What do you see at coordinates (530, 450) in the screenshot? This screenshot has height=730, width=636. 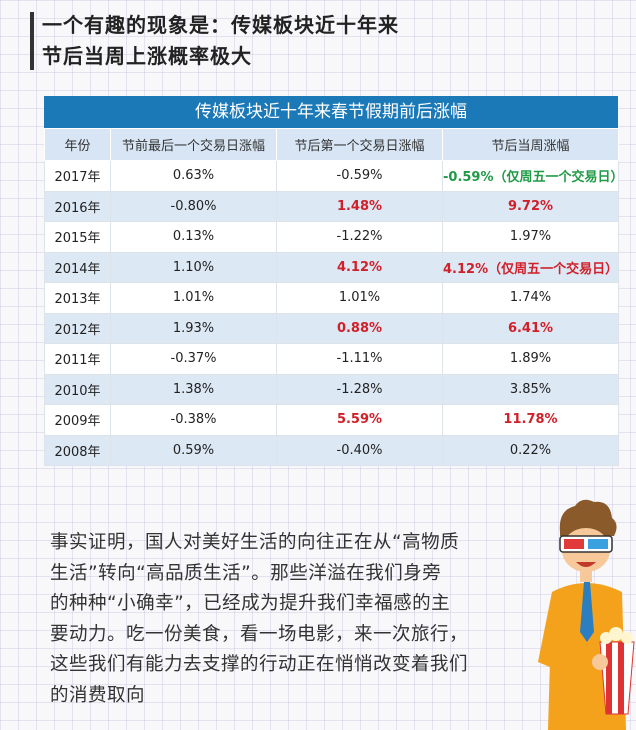 I see `cell-post-week: 0.22%` at bounding box center [530, 450].